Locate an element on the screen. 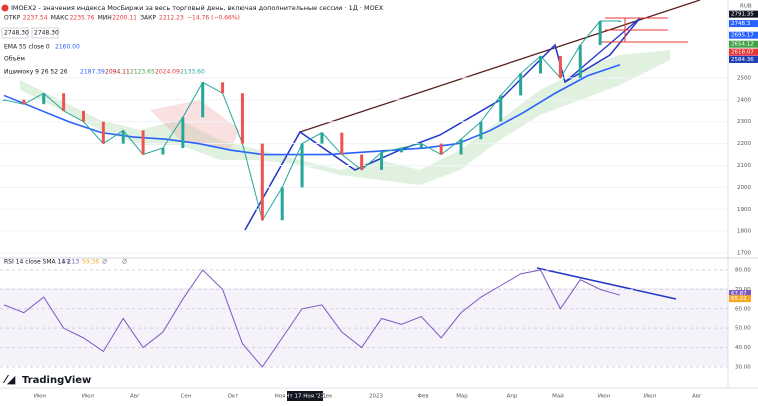 The width and height of the screenshot is (758, 406). rsi-tag is located at coordinates (740, 294).